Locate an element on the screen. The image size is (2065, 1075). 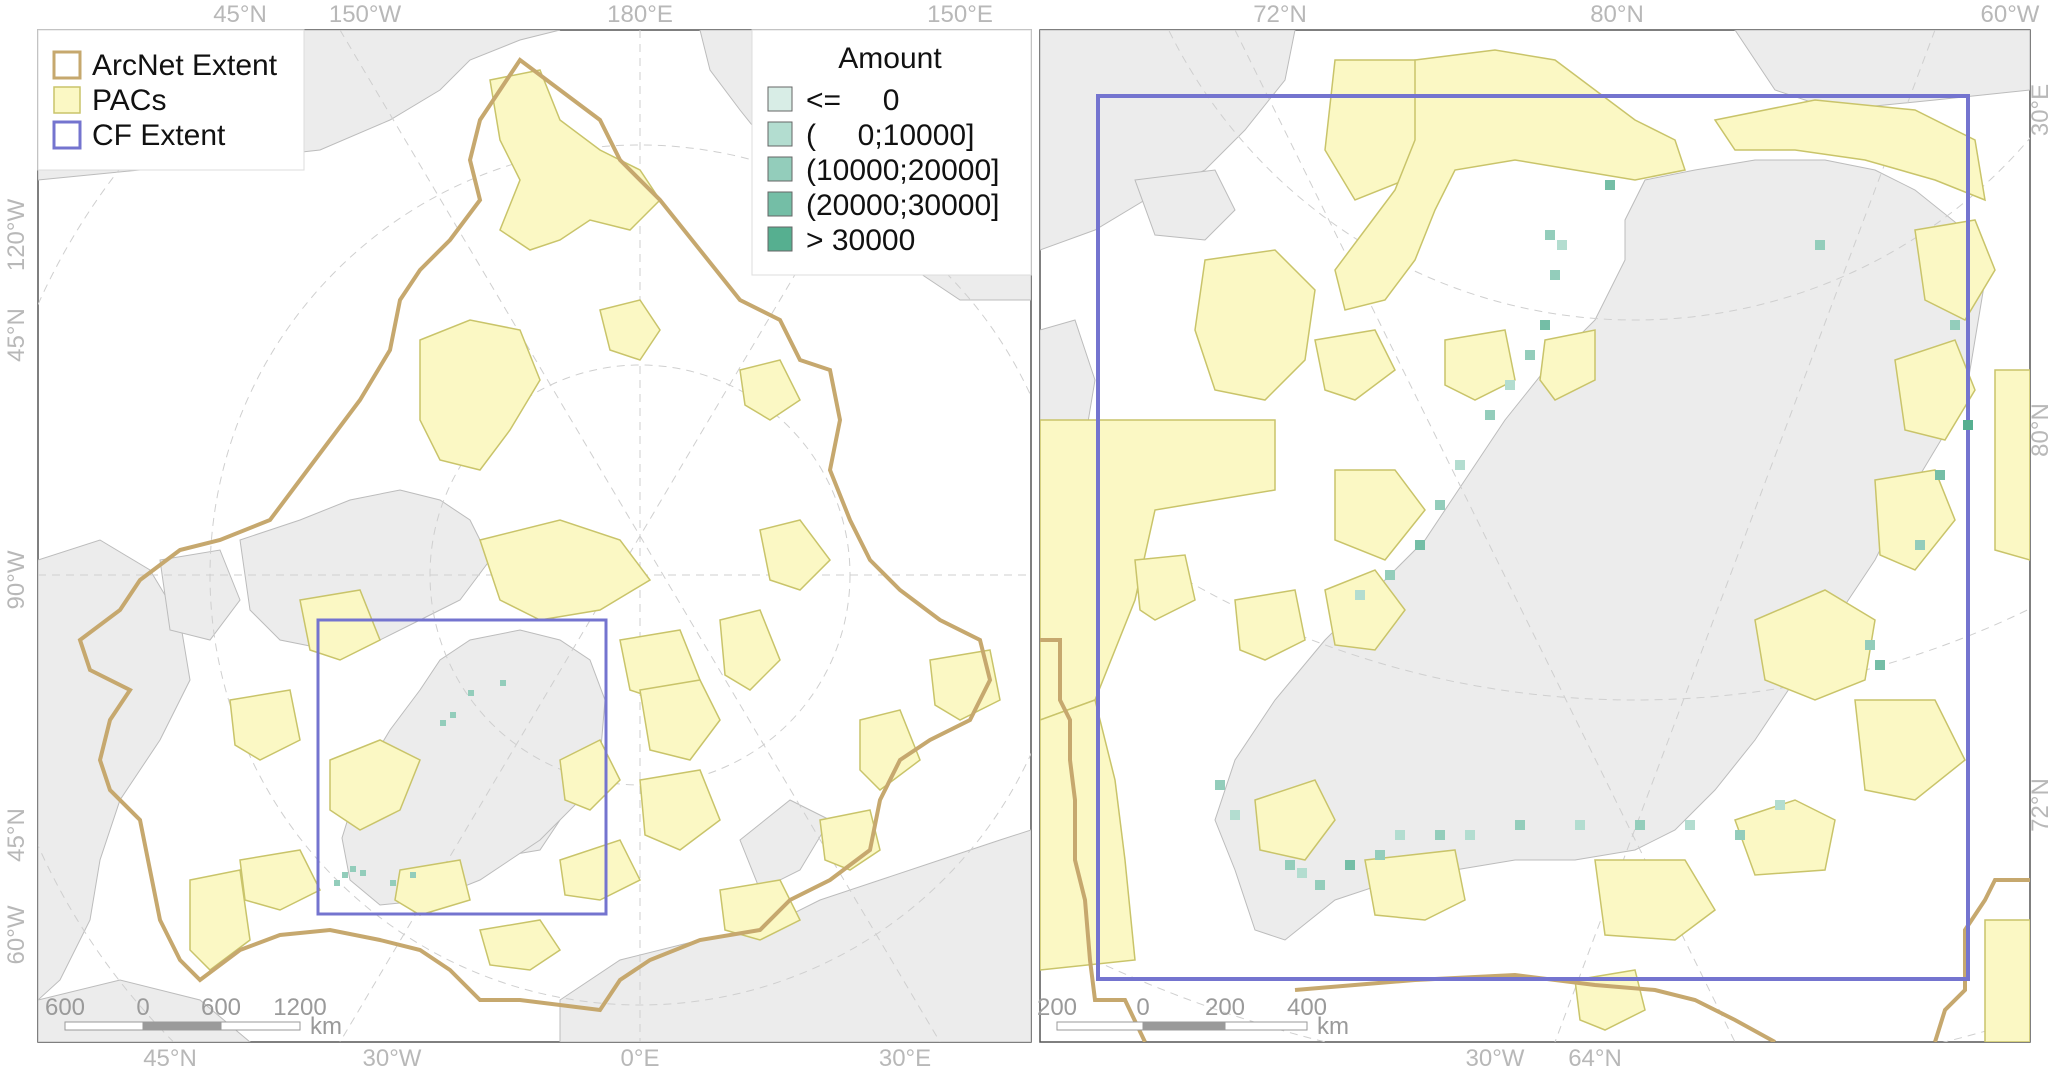
left-scale-label-2: 0 is located at coordinates (142, 1007).